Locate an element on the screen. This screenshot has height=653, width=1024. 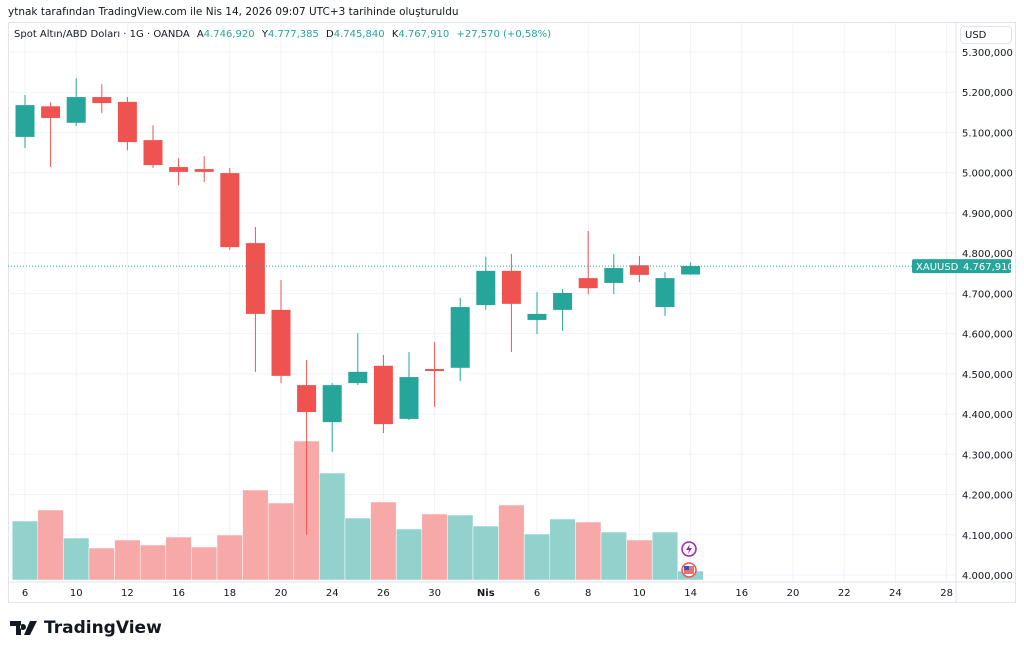
logo-text: TradingView is located at coordinates (103, 628).